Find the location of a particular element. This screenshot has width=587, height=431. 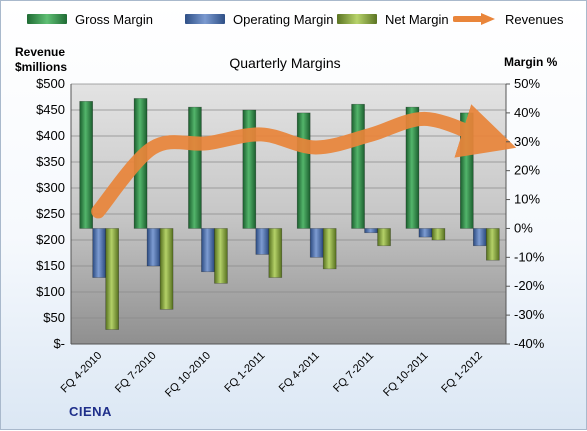

right-tick-label: -10% is located at coordinates (529, 256).